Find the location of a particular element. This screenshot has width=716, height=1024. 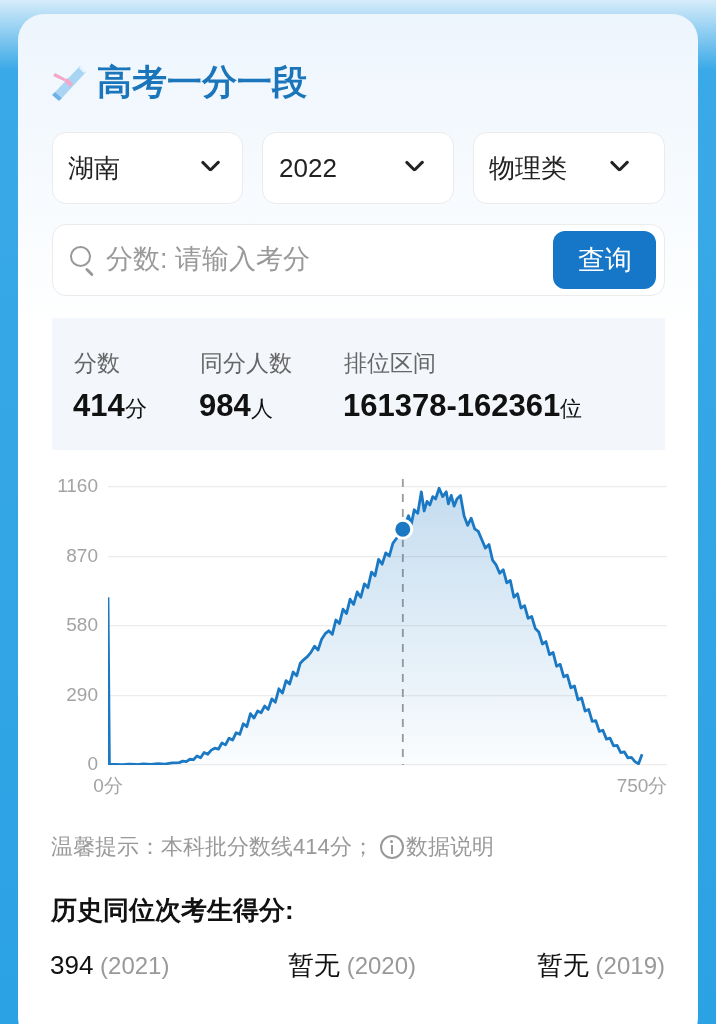

y-tick-label: 870 is located at coordinates (82, 555).